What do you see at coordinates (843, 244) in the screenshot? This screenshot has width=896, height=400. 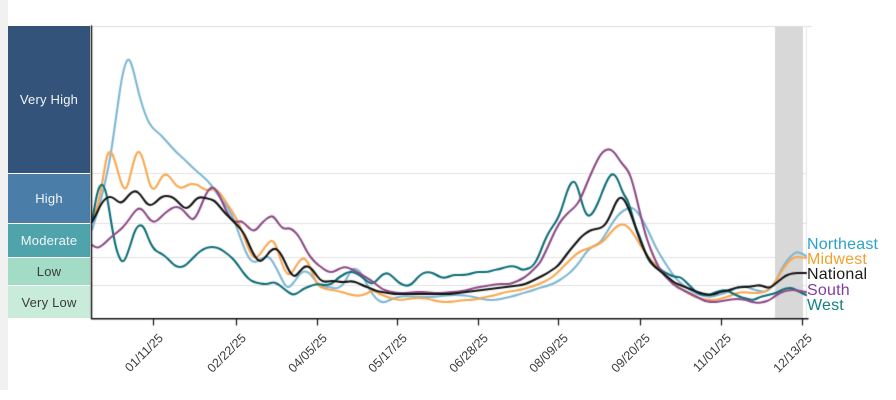 I see `legend-item-northeast: Northeast` at bounding box center [843, 244].